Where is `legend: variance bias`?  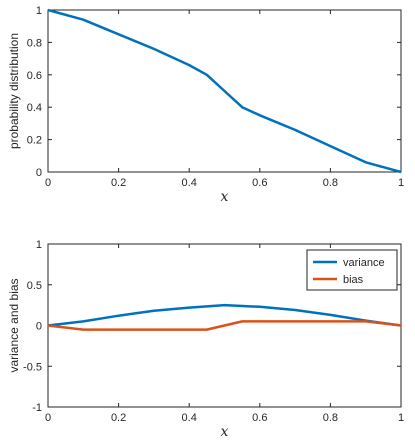
legend: variance bias is located at coordinates (352, 270).